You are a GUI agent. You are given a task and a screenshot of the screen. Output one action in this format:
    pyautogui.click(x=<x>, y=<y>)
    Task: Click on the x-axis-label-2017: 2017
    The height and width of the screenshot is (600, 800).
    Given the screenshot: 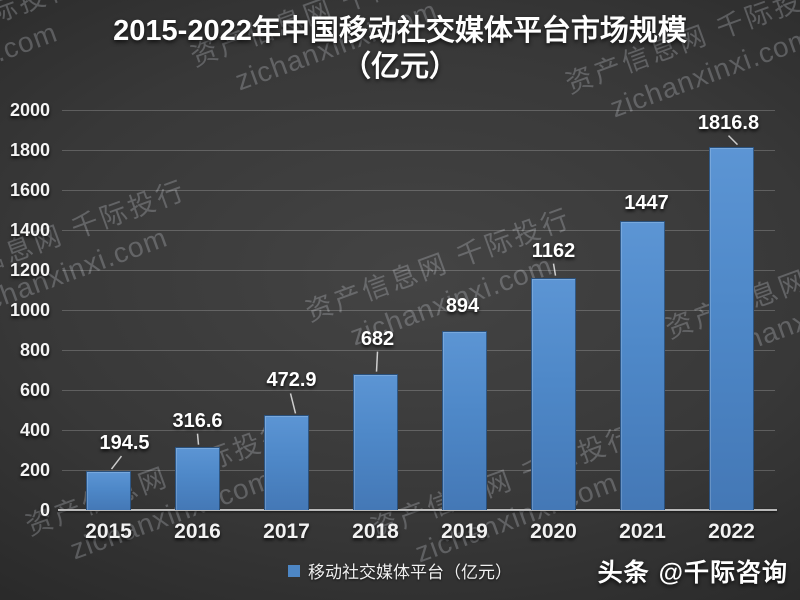 What is the action you would take?
    pyautogui.click(x=286, y=531)
    